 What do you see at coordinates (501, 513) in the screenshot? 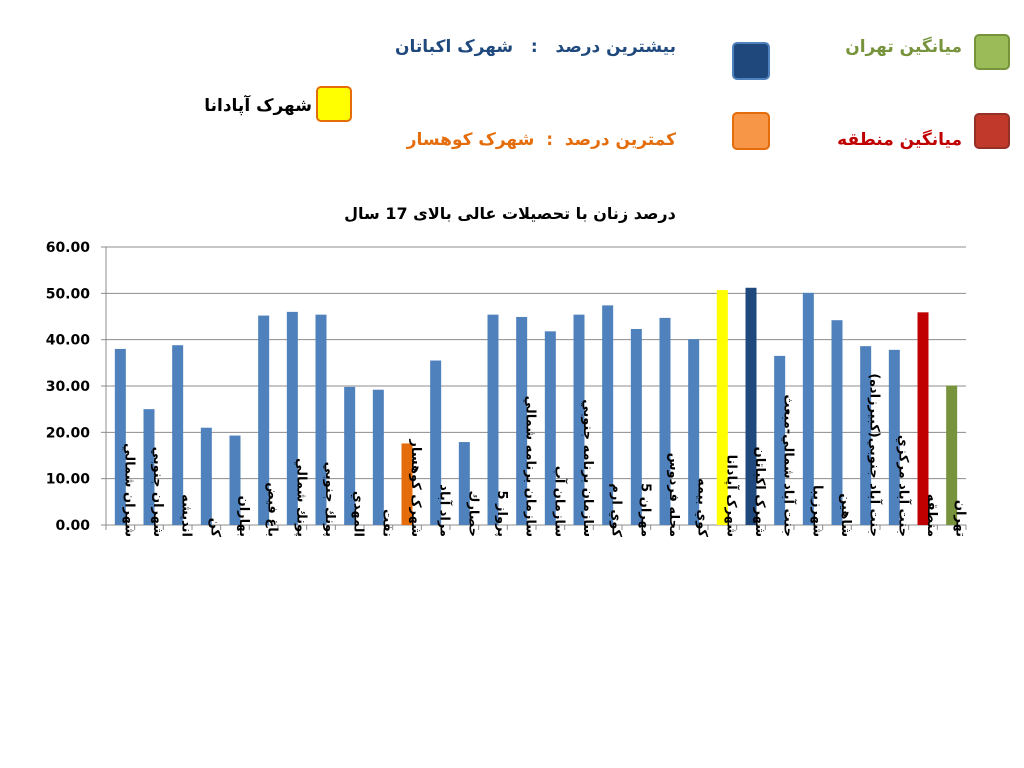
I see `x-tick-label: پرواز 5` at bounding box center [501, 513].